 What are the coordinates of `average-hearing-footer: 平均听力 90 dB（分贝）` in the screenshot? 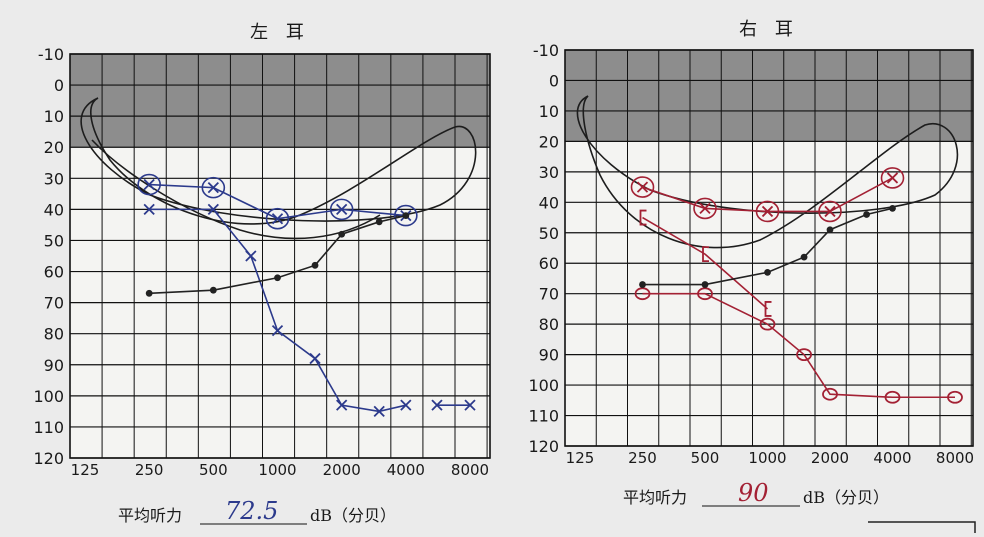 It's located at (756, 493).